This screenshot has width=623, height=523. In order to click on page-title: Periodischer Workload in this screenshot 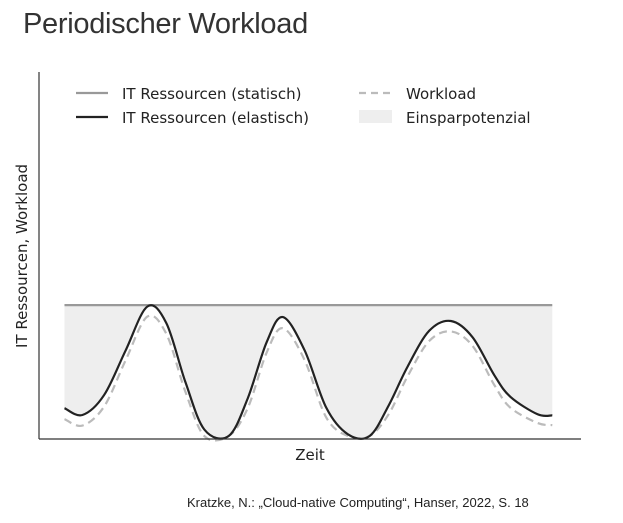, I will do `click(165, 24)`.